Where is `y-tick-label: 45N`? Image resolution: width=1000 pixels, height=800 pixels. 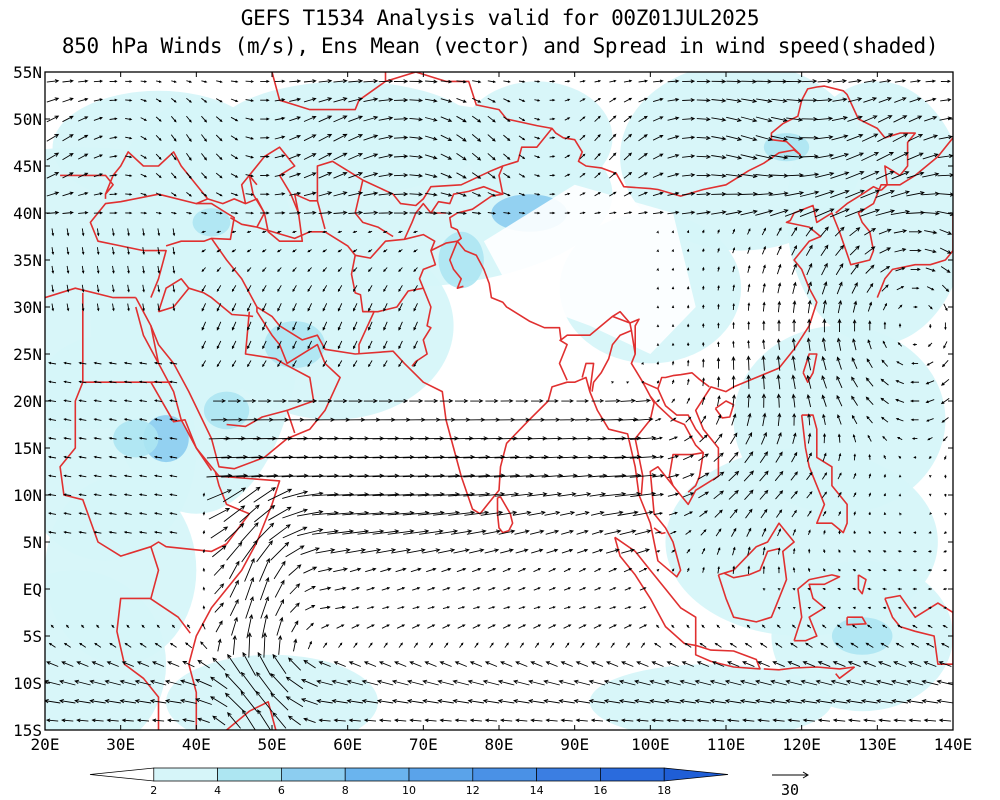
y-tick-label: 45N is located at coordinates (27, 166).